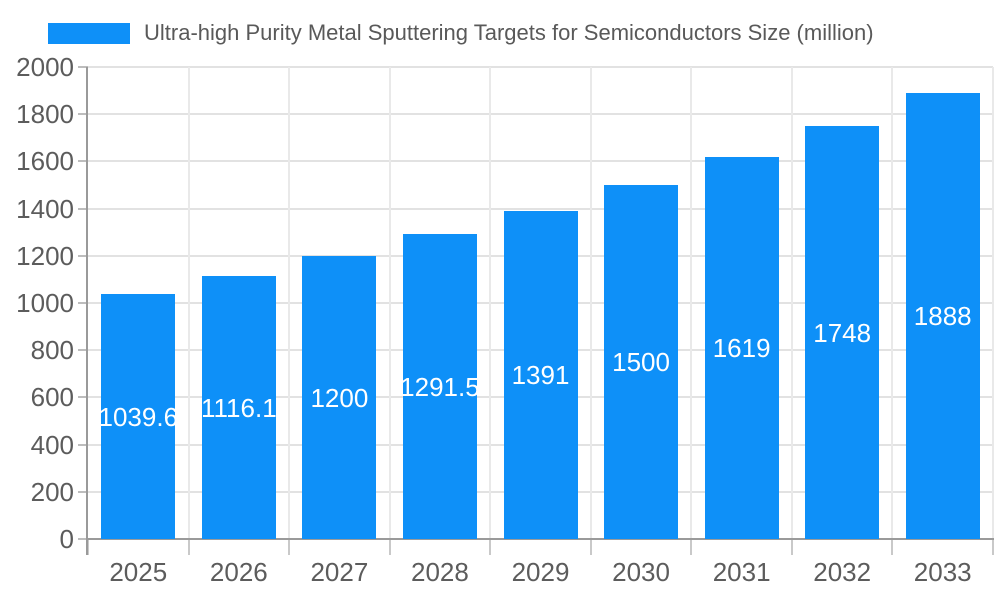  Describe the element at coordinates (540, 572) in the screenshot. I see `x-axis-tick-label: 2029` at that location.